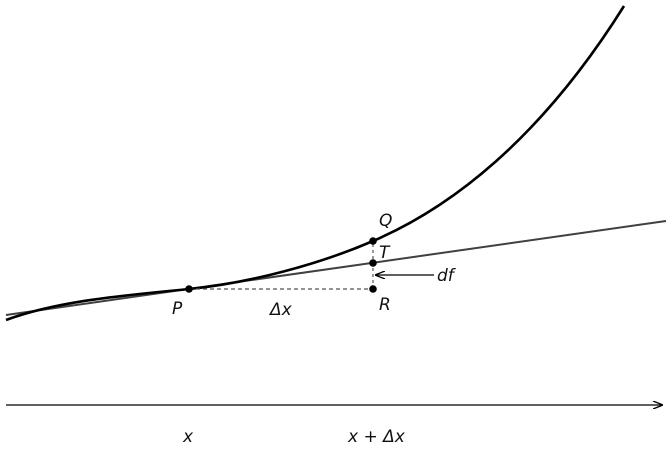 This screenshot has width=672, height=450. What do you see at coordinates (376, 437) in the screenshot?
I see `axis-label-x-plus-delta-x: x + Δx` at bounding box center [376, 437].